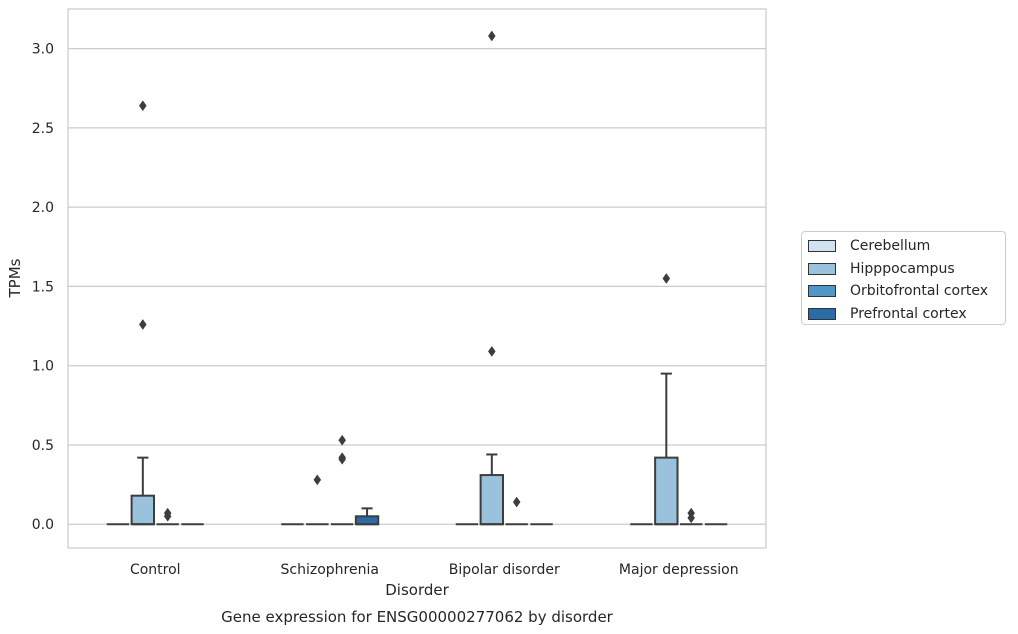 This screenshot has width=1018, height=634. I want to click on y-tick-label: 0.5, so click(43, 446).